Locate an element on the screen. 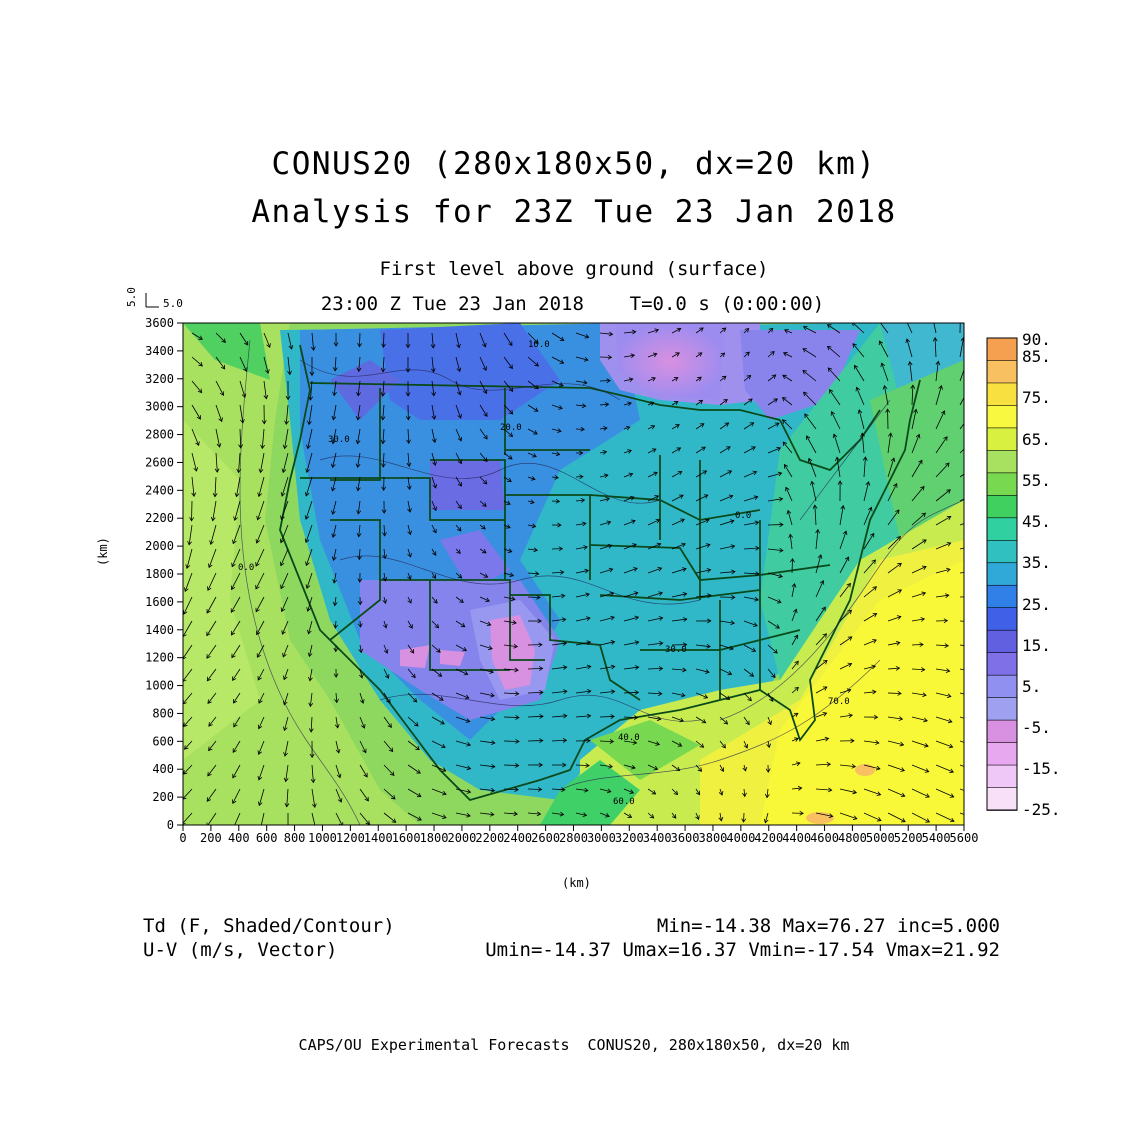  x-tick-label: 800 is located at coordinates (295, 838).